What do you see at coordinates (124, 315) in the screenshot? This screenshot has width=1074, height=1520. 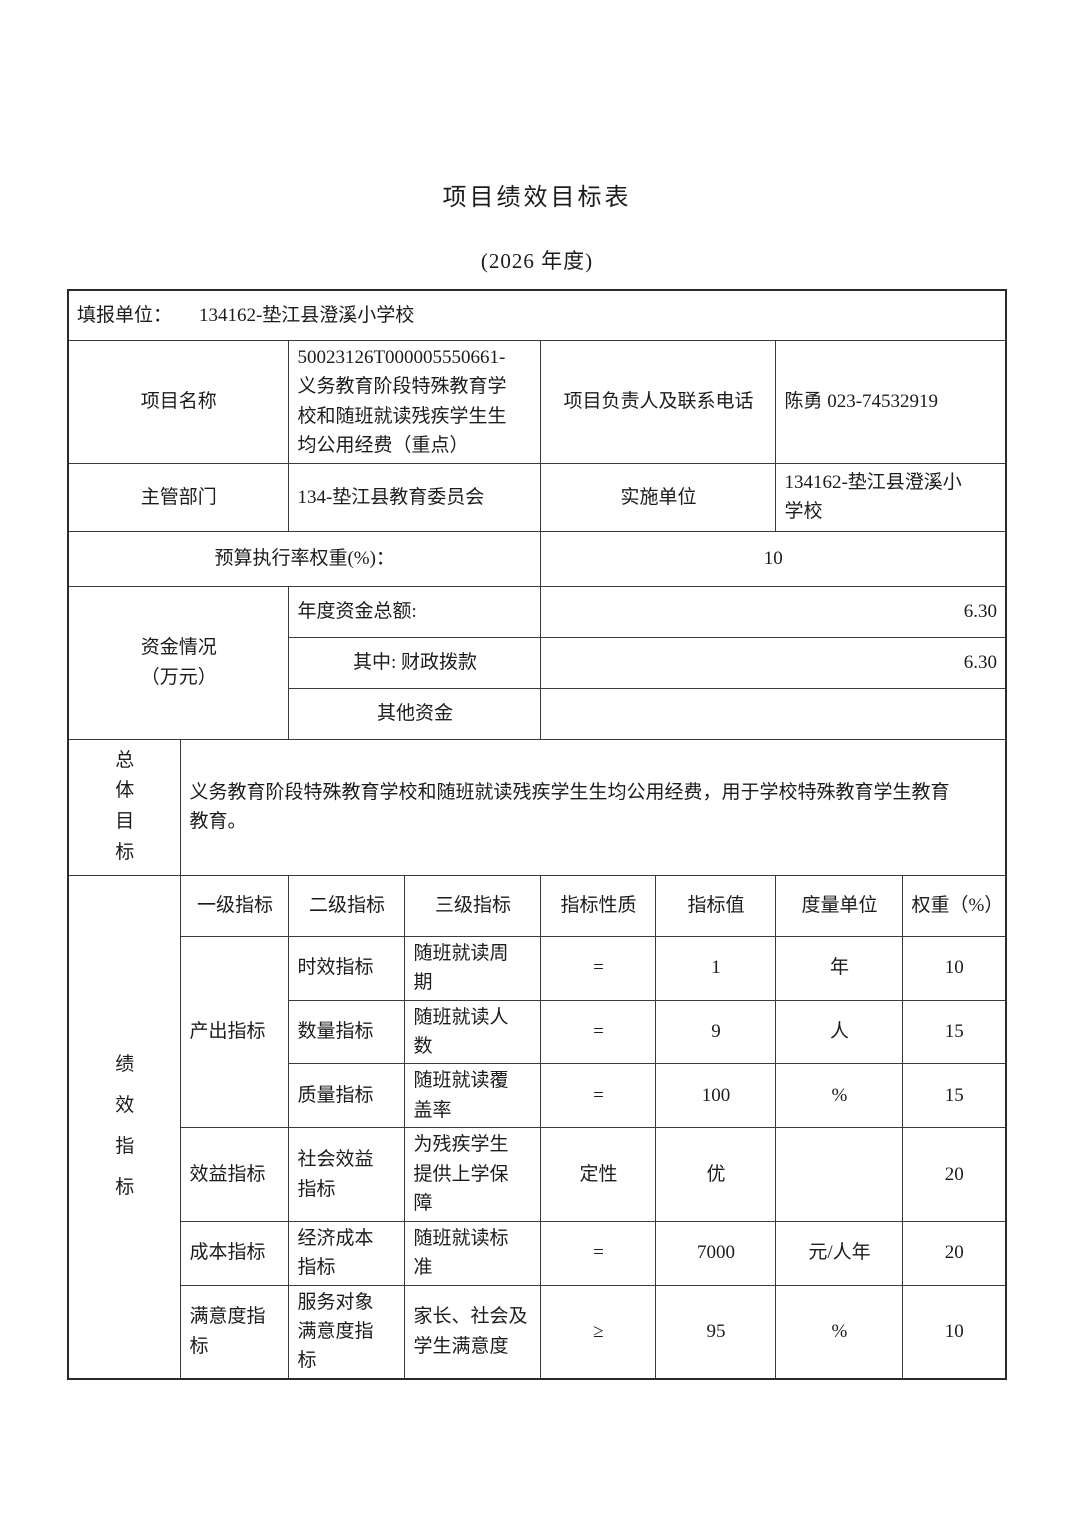 I see `reporting-unit-label: 填报单位：` at bounding box center [124, 315].